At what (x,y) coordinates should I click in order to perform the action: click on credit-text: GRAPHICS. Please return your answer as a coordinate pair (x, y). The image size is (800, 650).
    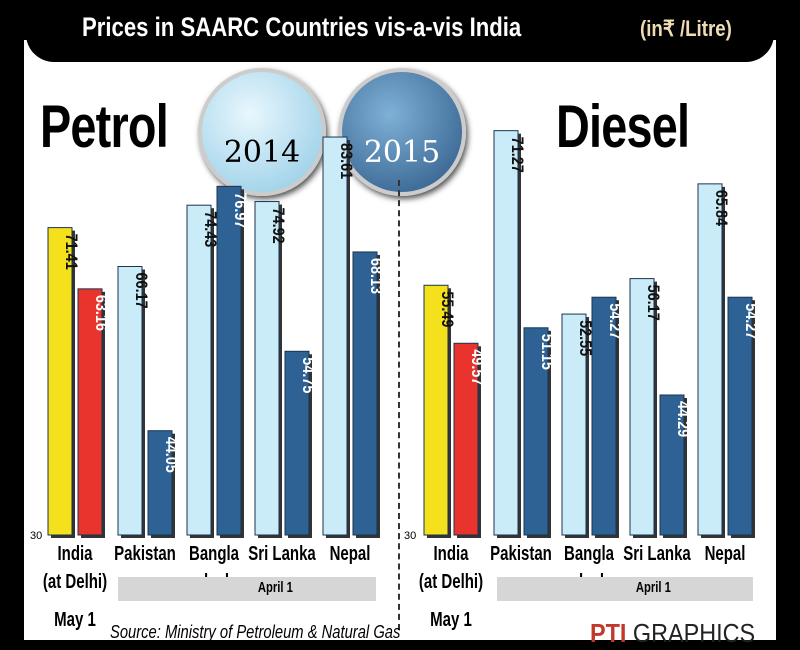
    Looking at the image, I should click on (694, 633).